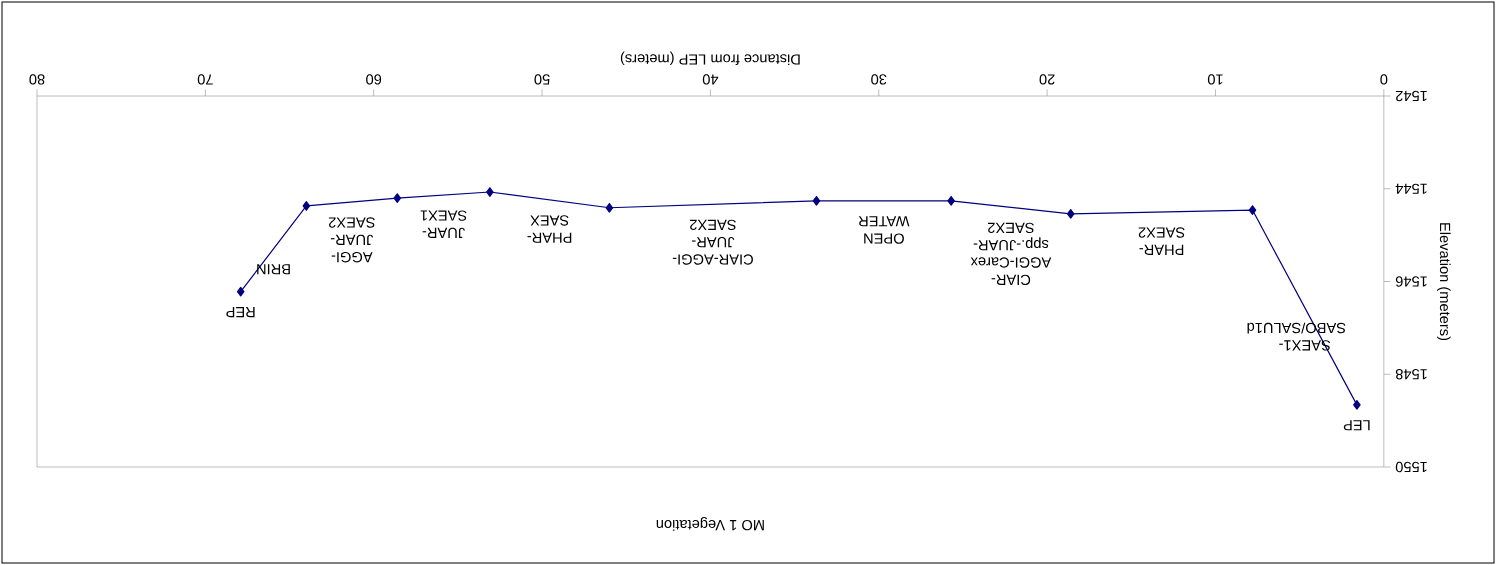 The image size is (1496, 565). What do you see at coordinates (710, 58) in the screenshot?
I see `x-axis-title: Distance from LEP (meters)` at bounding box center [710, 58].